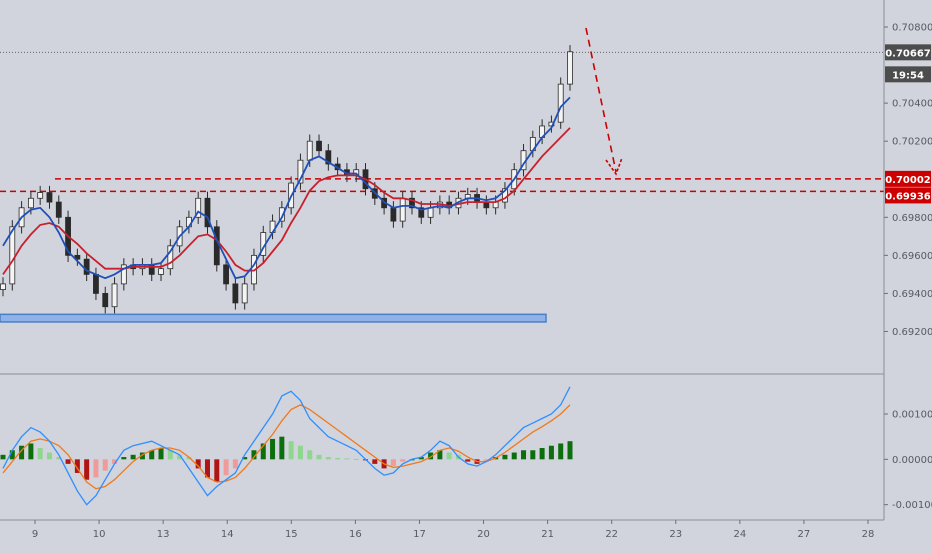 Image resolution: width=932 pixels, height=554 pixels. I want to click on time-tick-label: 13, so click(163, 534).